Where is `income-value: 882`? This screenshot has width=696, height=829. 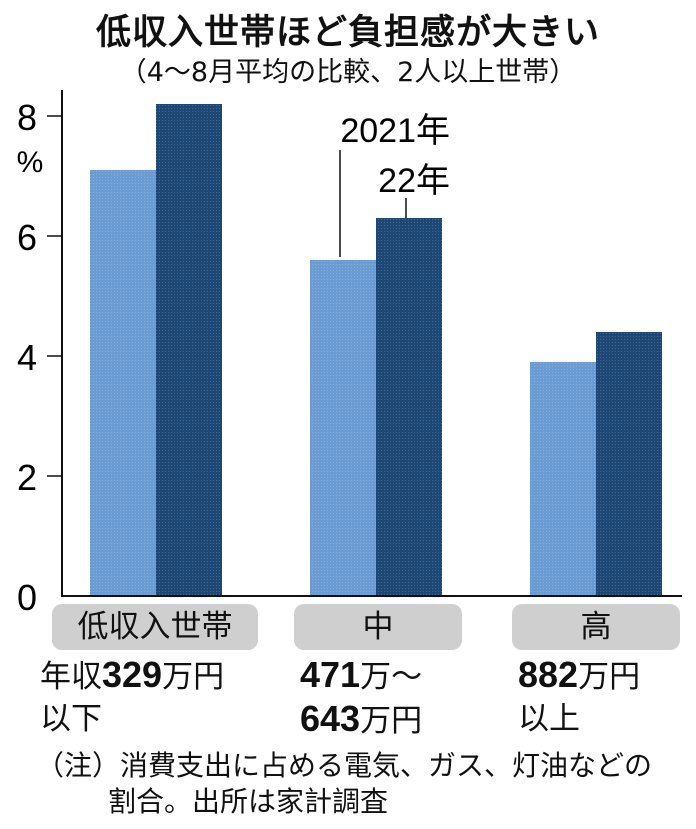 income-value: 882 is located at coordinates (548, 674).